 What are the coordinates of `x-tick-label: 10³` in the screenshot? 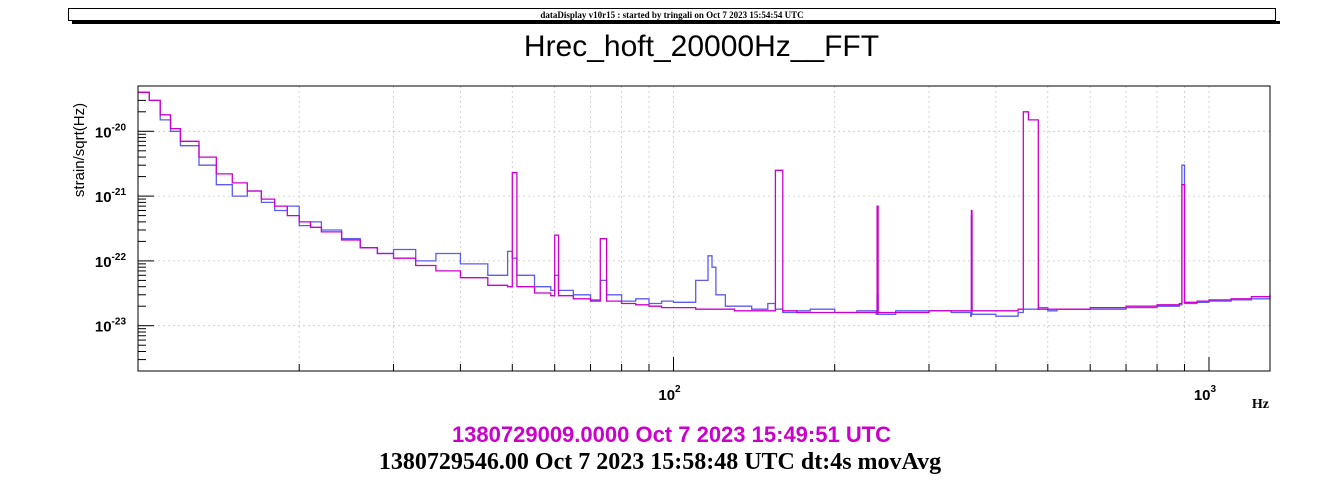 It's located at (1205, 394).